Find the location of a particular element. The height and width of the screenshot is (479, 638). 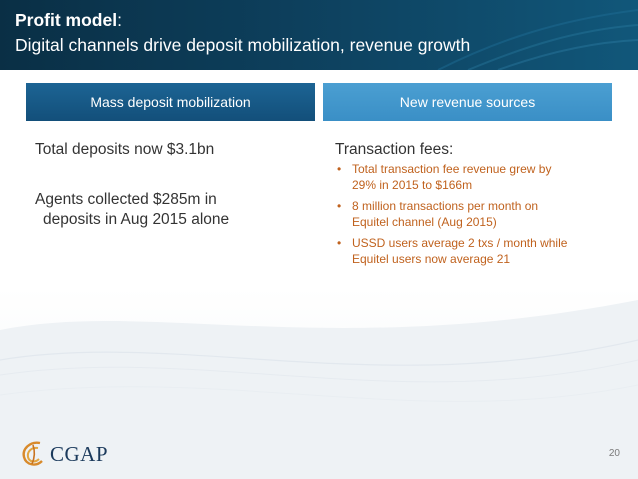

cgap-logo: CGAP is located at coordinates (63, 454).